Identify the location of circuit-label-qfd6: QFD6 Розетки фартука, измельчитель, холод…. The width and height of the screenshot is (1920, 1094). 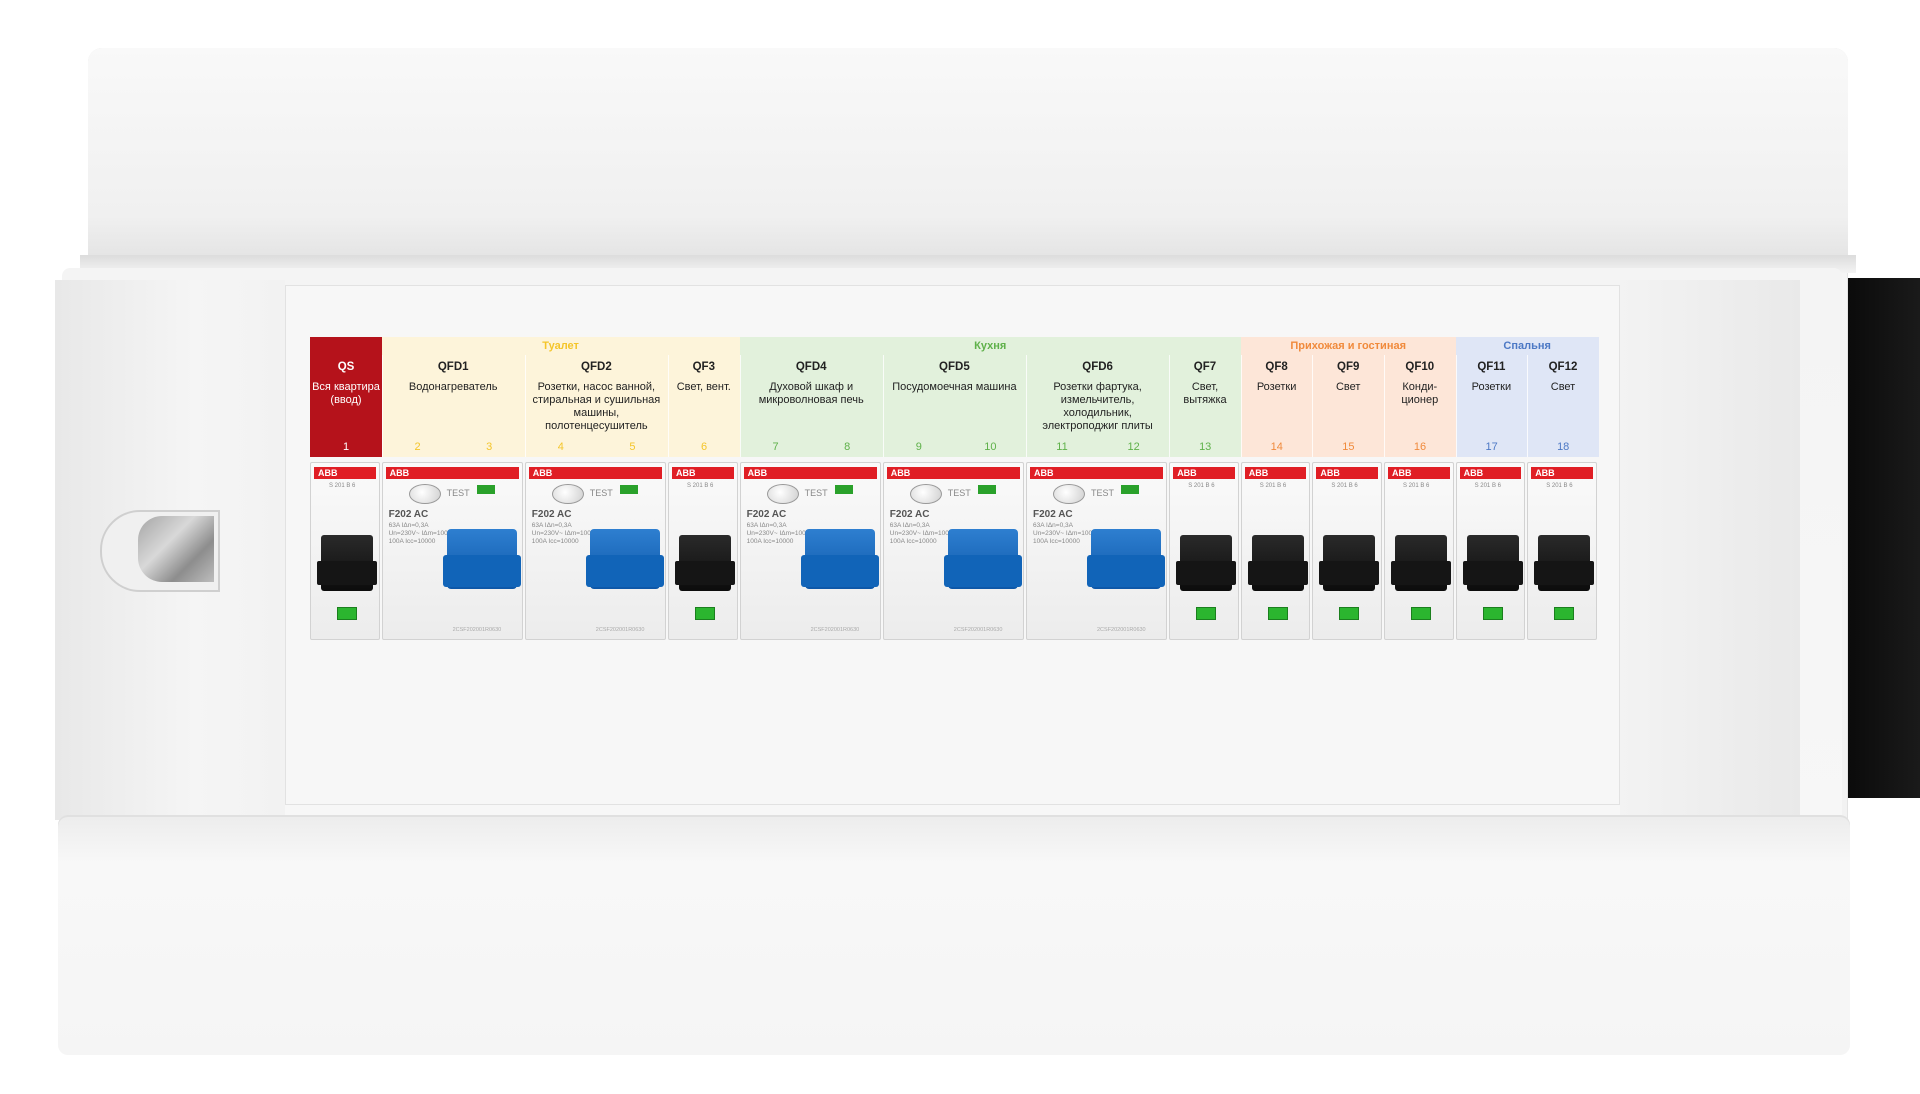
(1097, 406).